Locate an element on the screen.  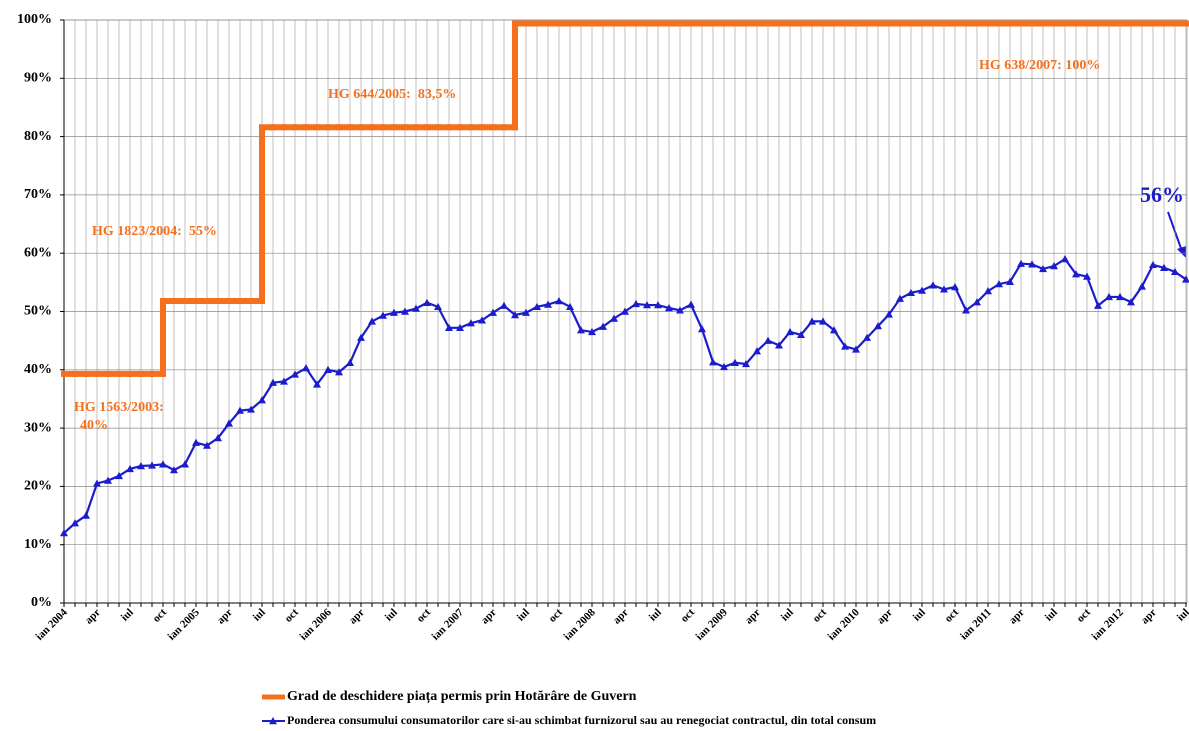
x-tick-label: ian 2007 is located at coordinates (448, 624).